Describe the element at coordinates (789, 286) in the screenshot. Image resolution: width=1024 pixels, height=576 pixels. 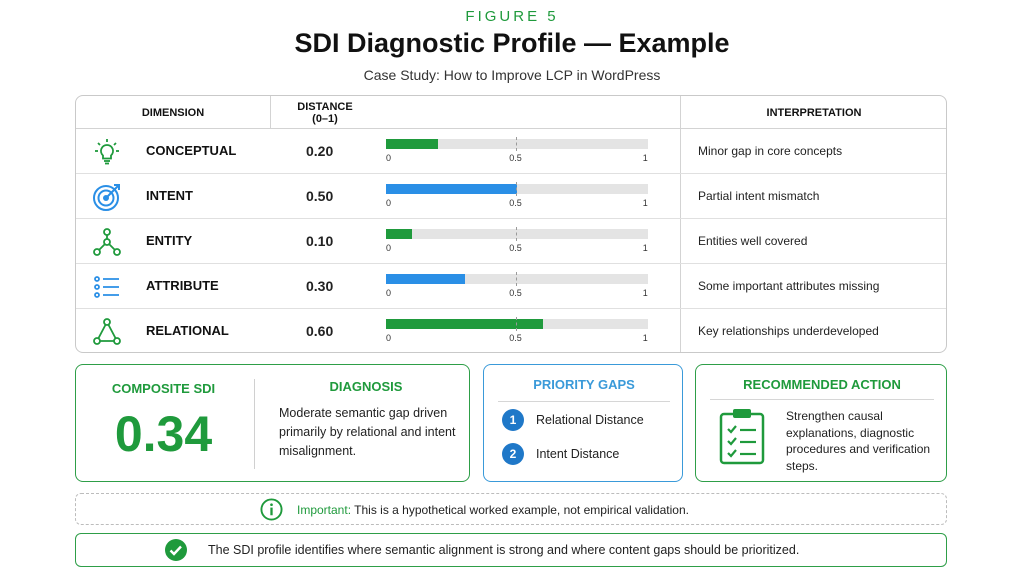
I see `interpretation-text: Some important attributes missing` at that location.